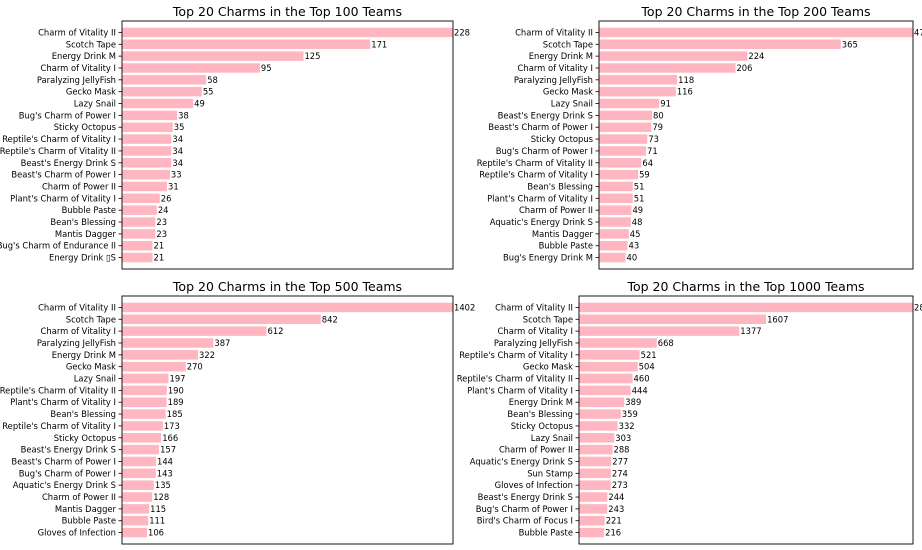 This screenshot has width=922, height=550. What do you see at coordinates (540, 198) in the screenshot?
I see `y-tick-label: Plant's Charm of Vitality I` at bounding box center [540, 198].